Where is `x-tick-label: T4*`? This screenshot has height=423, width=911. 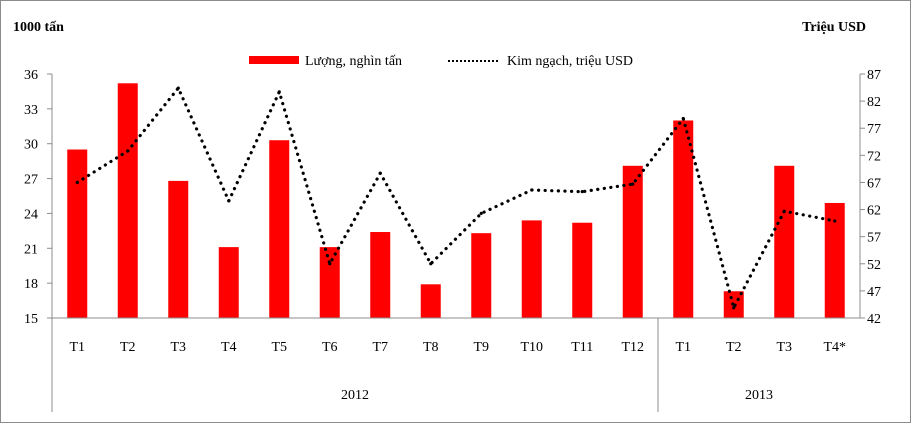
x-tick-label: T4* is located at coordinates (834, 347).